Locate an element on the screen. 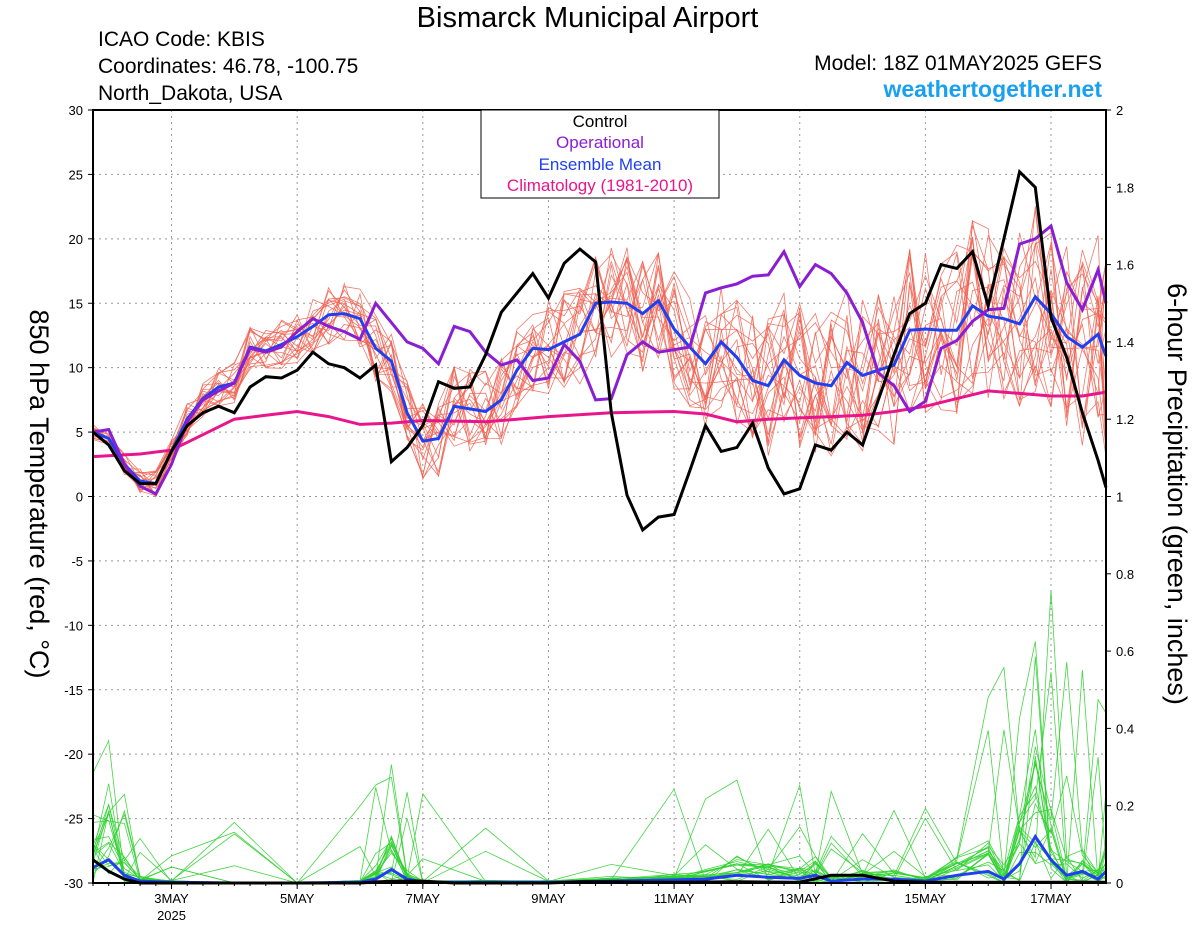  legend-ensemble-mean: Ensemble Mean is located at coordinates (600, 164).